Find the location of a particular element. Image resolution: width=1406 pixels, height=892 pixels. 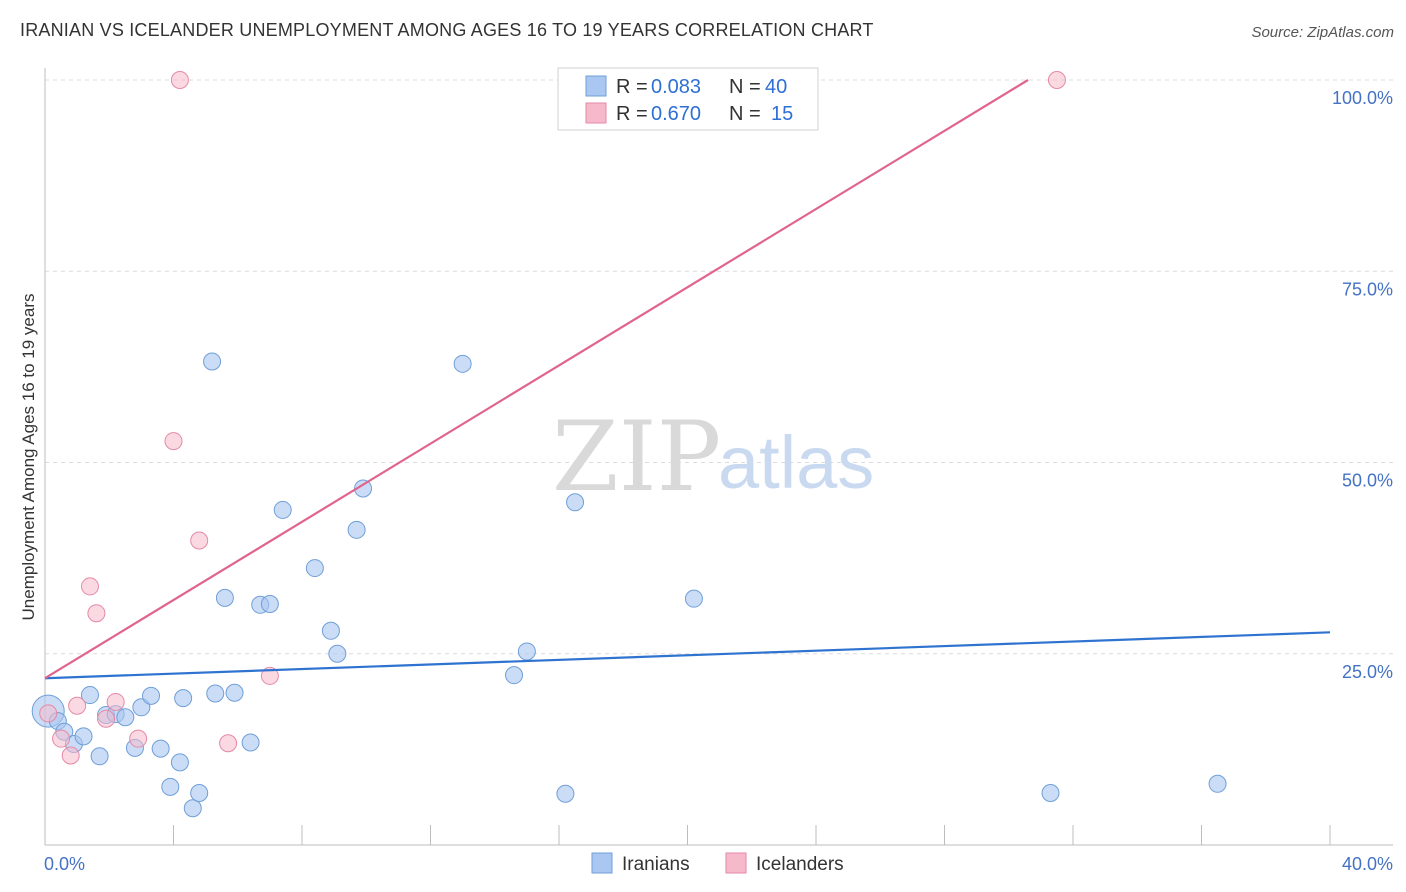

series-legend-label-iranians: Iranians is located at coordinates (656, 864).